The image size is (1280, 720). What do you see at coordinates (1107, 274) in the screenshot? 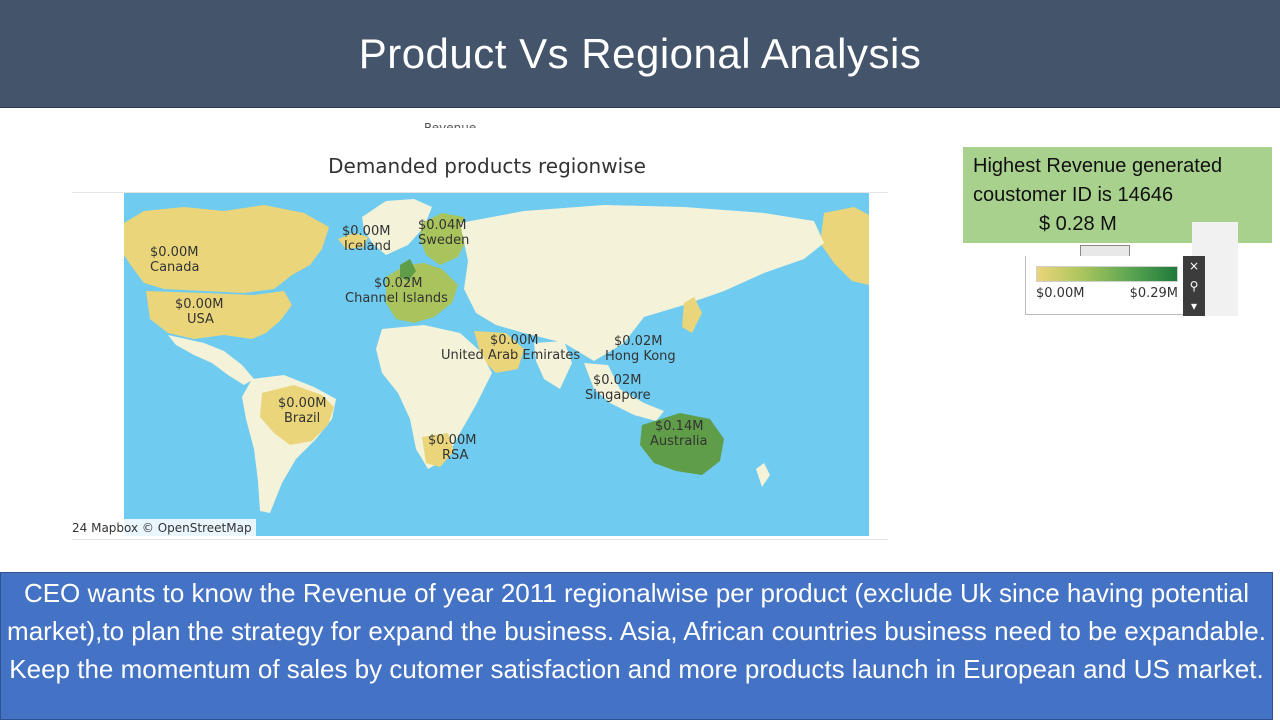
I see `legend-gradient` at bounding box center [1107, 274].